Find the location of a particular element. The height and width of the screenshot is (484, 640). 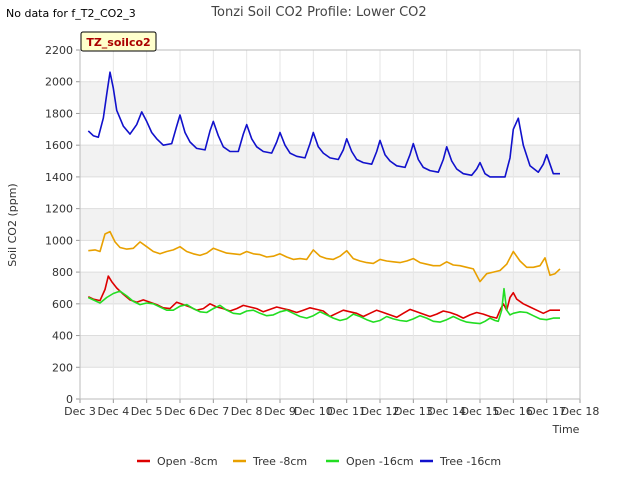

legend-item-open-8cm: Open -8cm is located at coordinates (177, 461).